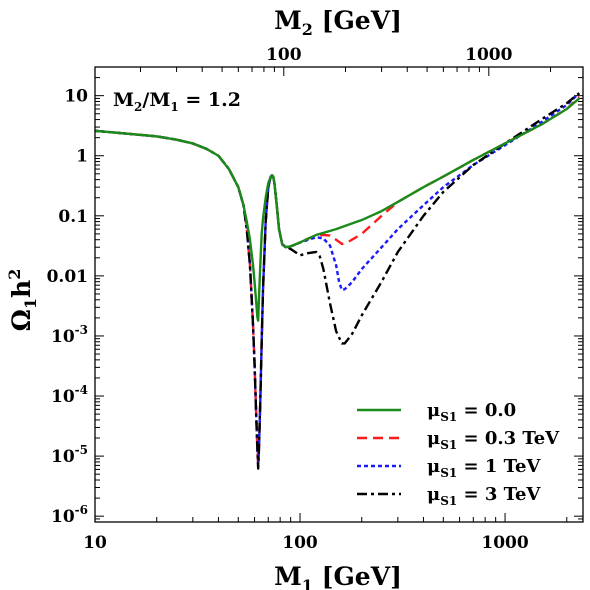 The width and height of the screenshot is (590, 590). Describe the element at coordinates (177, 101) in the screenshot. I see `ratio-annotation: M2/M1 = 1.2` at that location.